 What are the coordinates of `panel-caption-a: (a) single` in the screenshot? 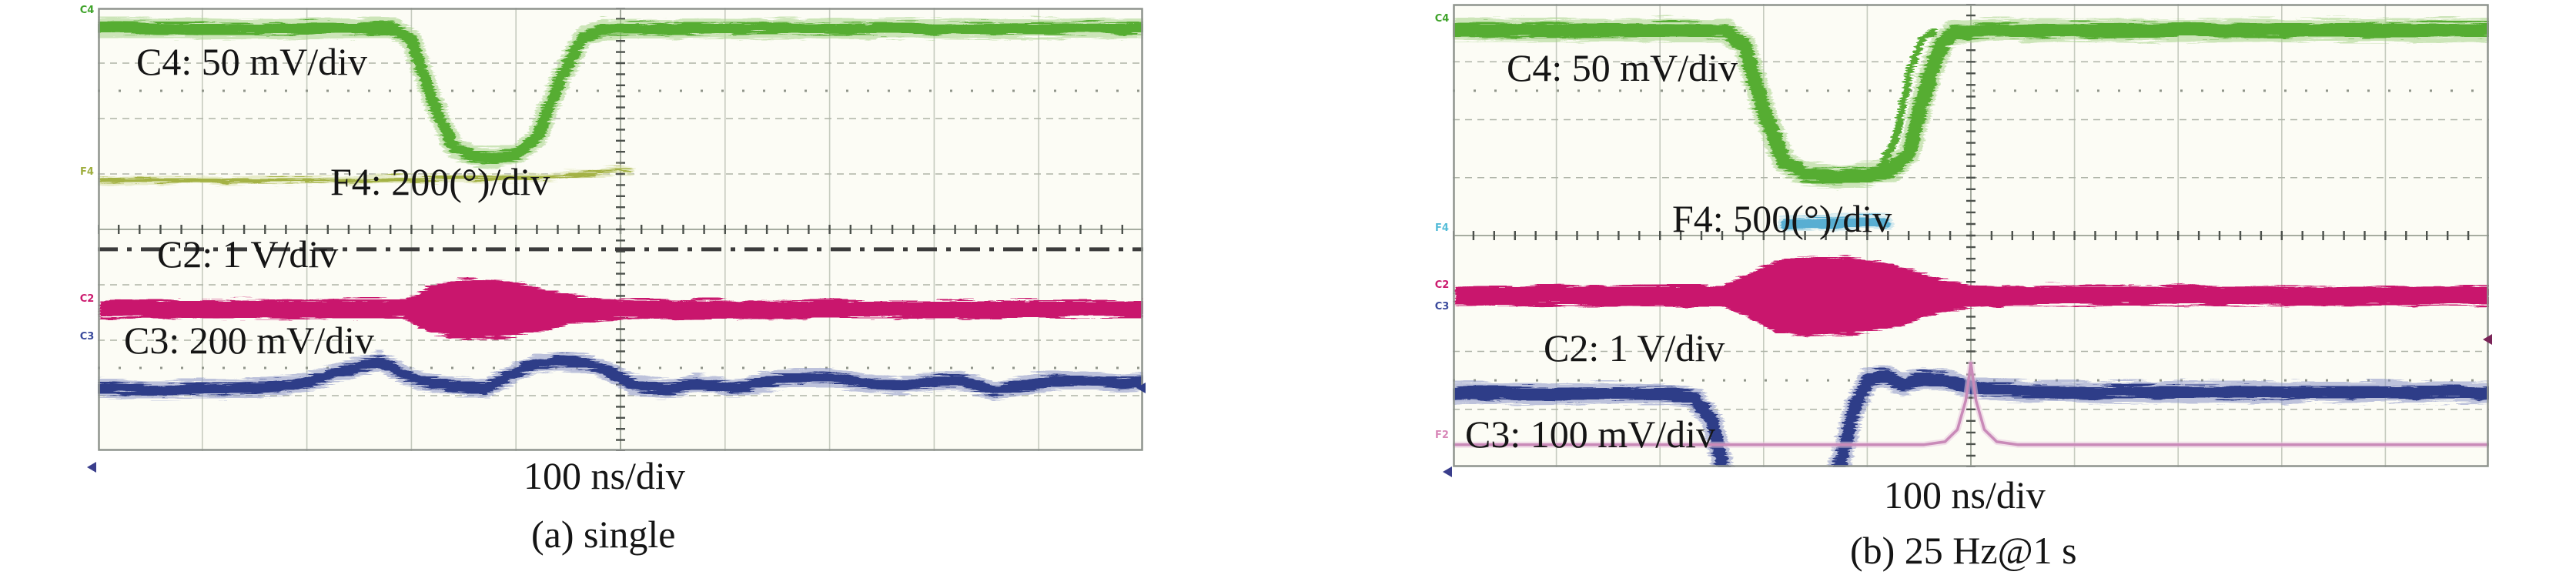 It's located at (603, 535).